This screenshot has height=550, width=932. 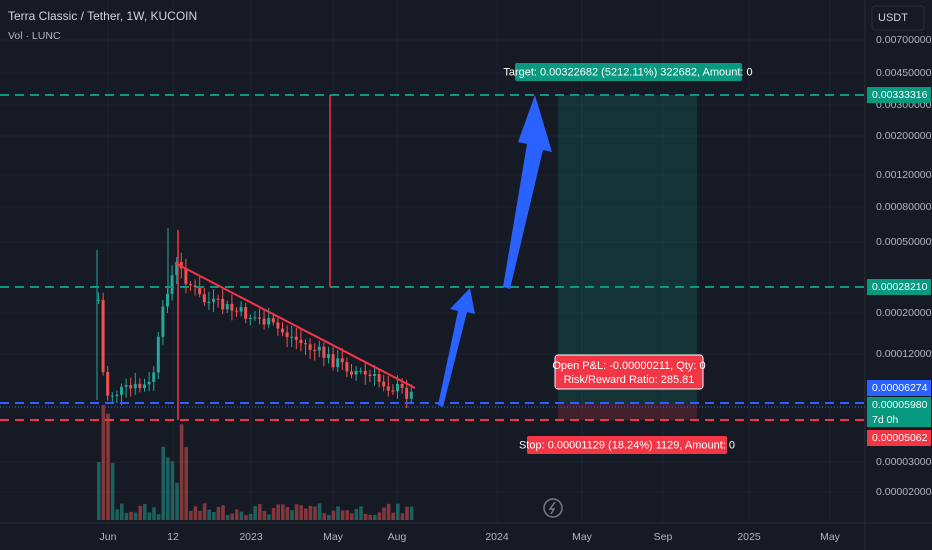 I want to click on price-label: 0.00700000, so click(x=904, y=40).